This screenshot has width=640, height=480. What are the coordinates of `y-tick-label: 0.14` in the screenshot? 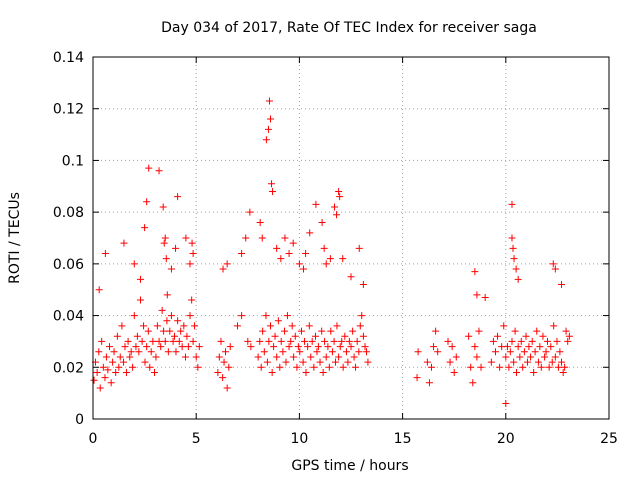 It's located at (68, 58).